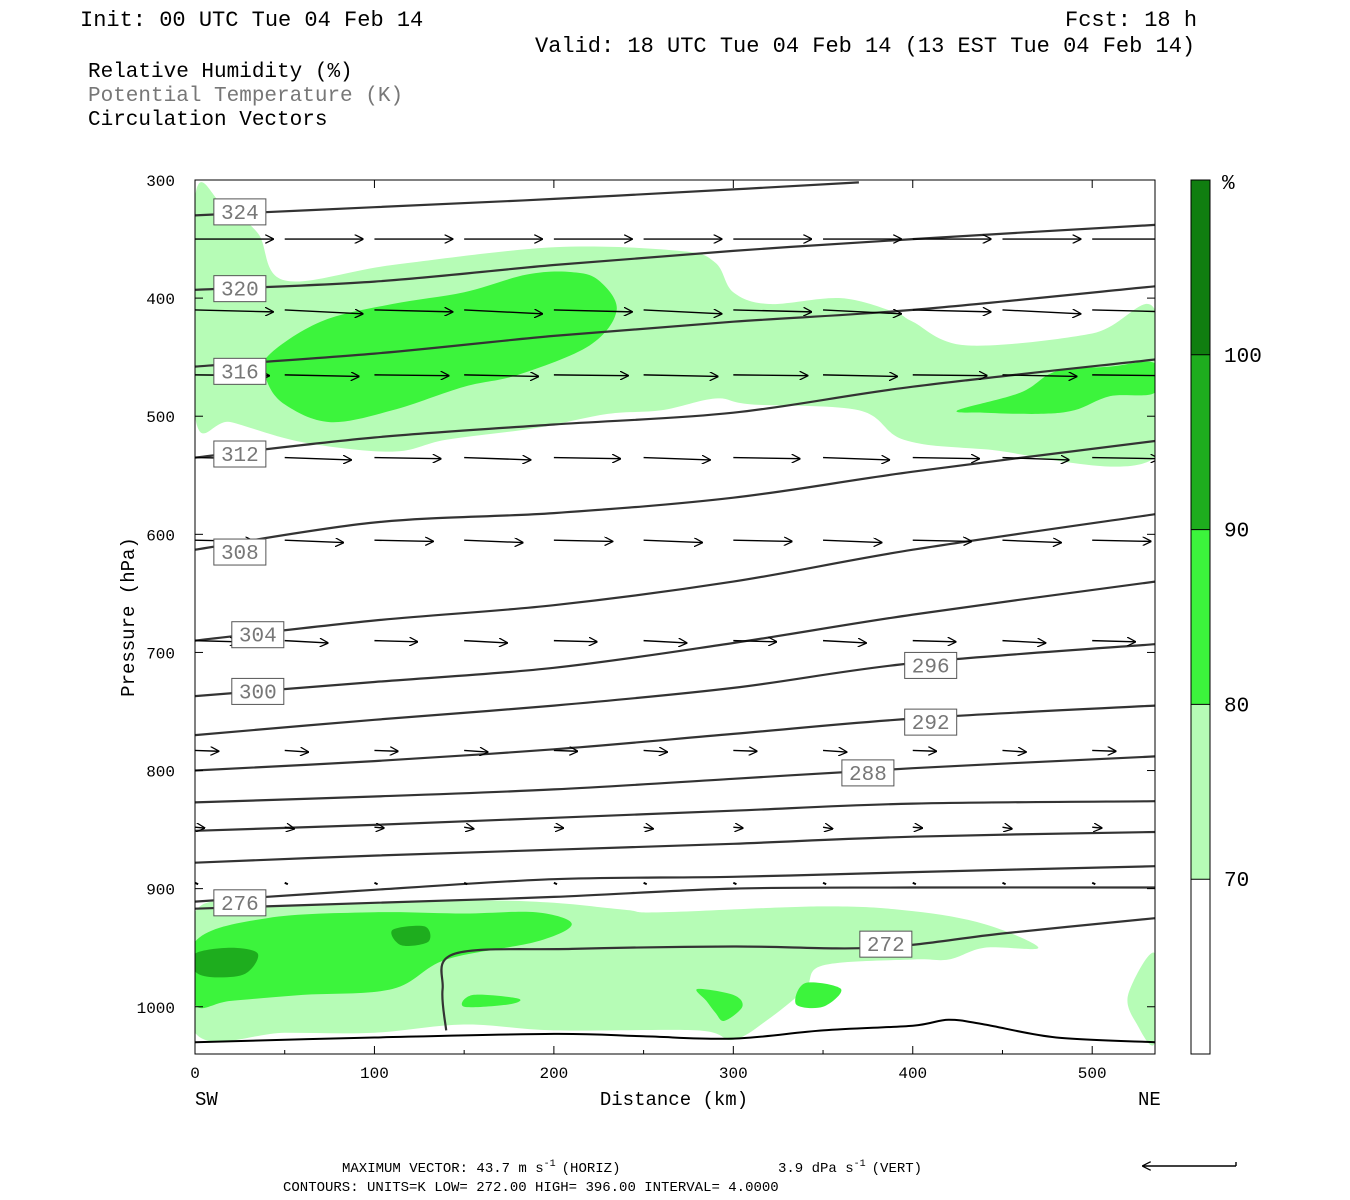 The image size is (1350, 1200). Describe the element at coordinates (160, 536) in the screenshot. I see `y-tick-label: 600` at that location.